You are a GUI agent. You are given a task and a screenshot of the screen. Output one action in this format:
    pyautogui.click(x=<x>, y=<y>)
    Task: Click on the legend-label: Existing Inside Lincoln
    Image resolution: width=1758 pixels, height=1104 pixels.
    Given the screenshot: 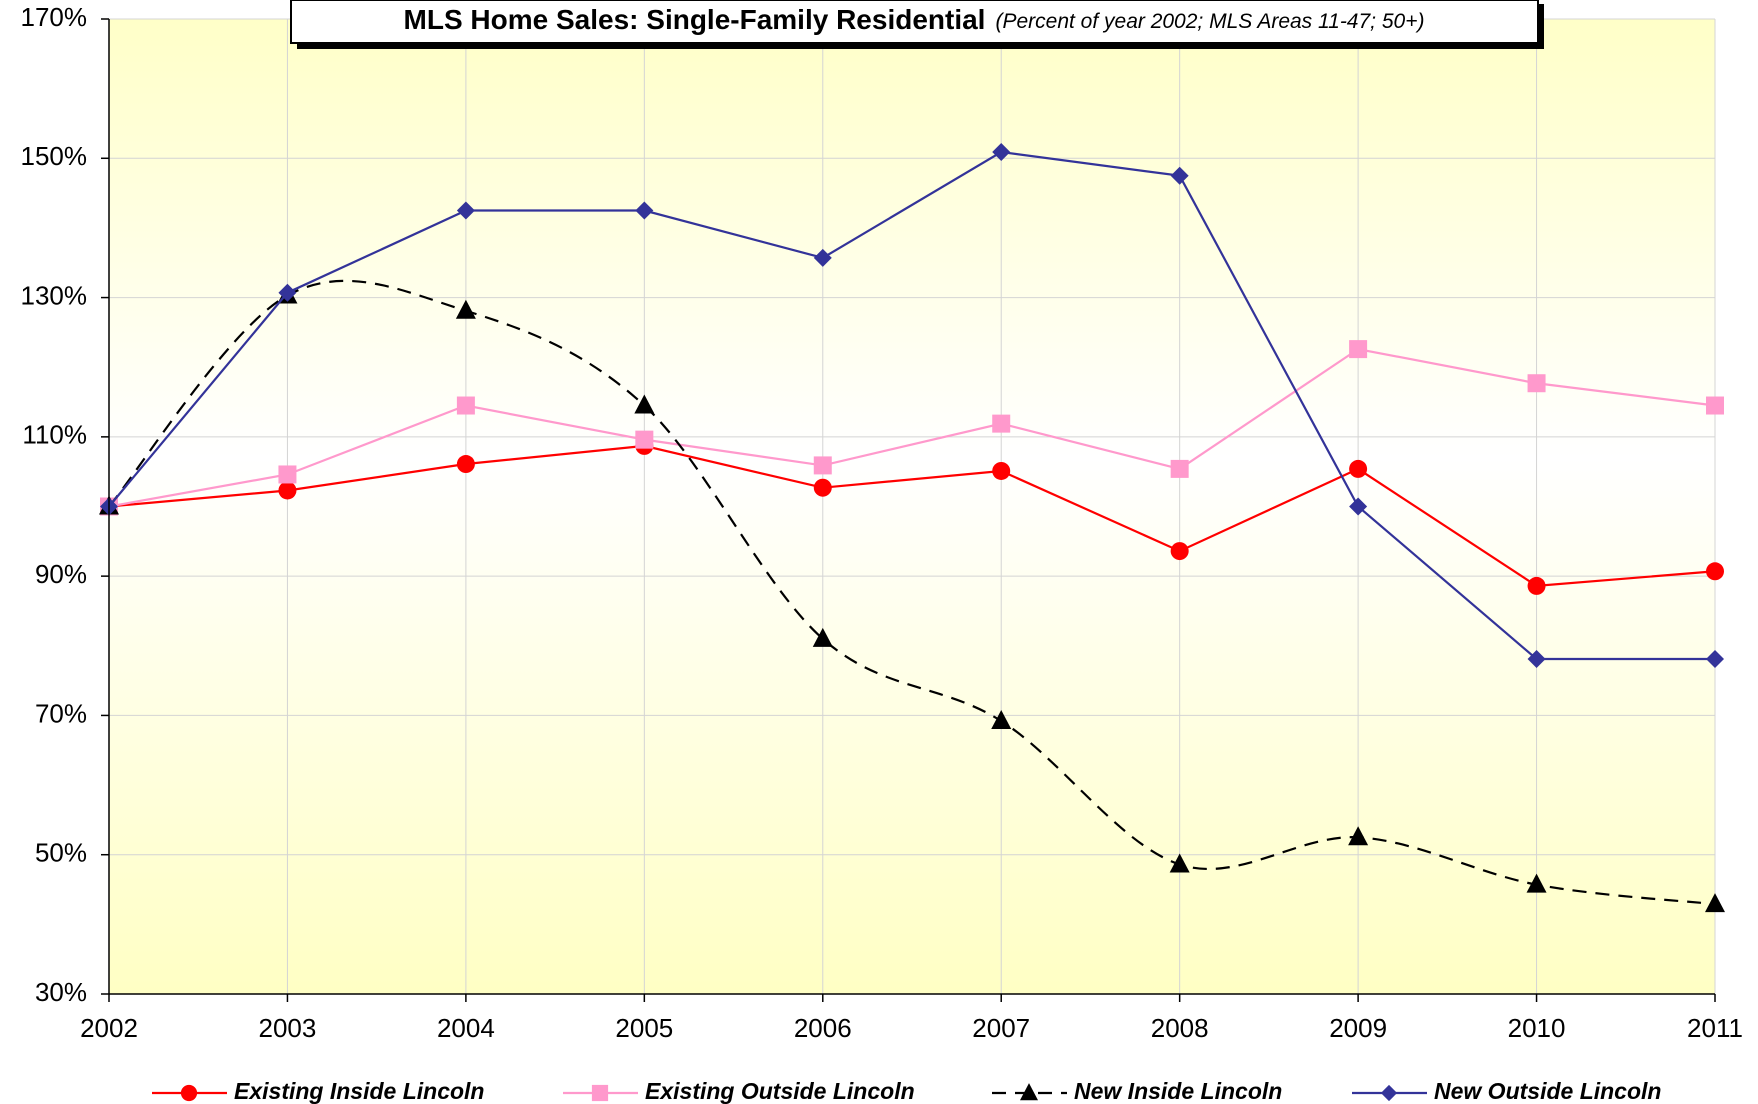 What is the action you would take?
    pyautogui.click(x=359, y=1091)
    